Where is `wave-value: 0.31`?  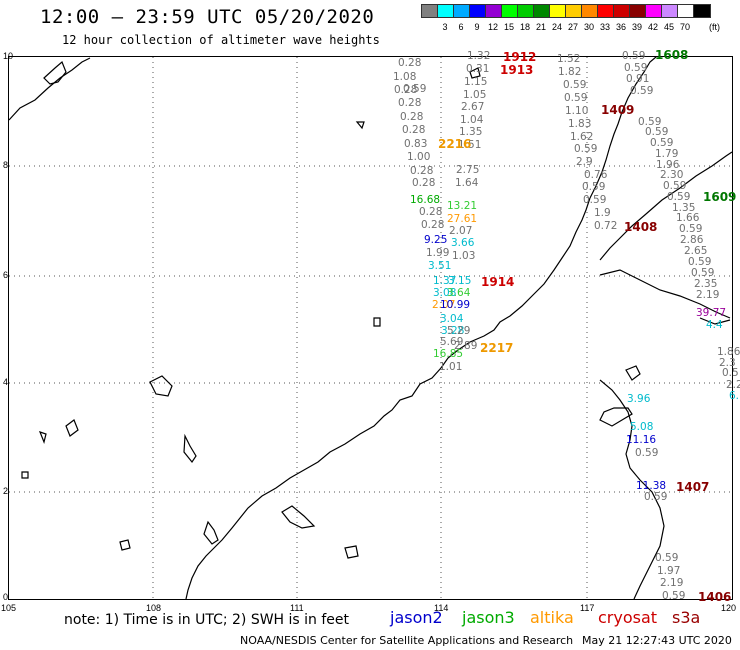
wave-value: 0.31 is located at coordinates (478, 69).